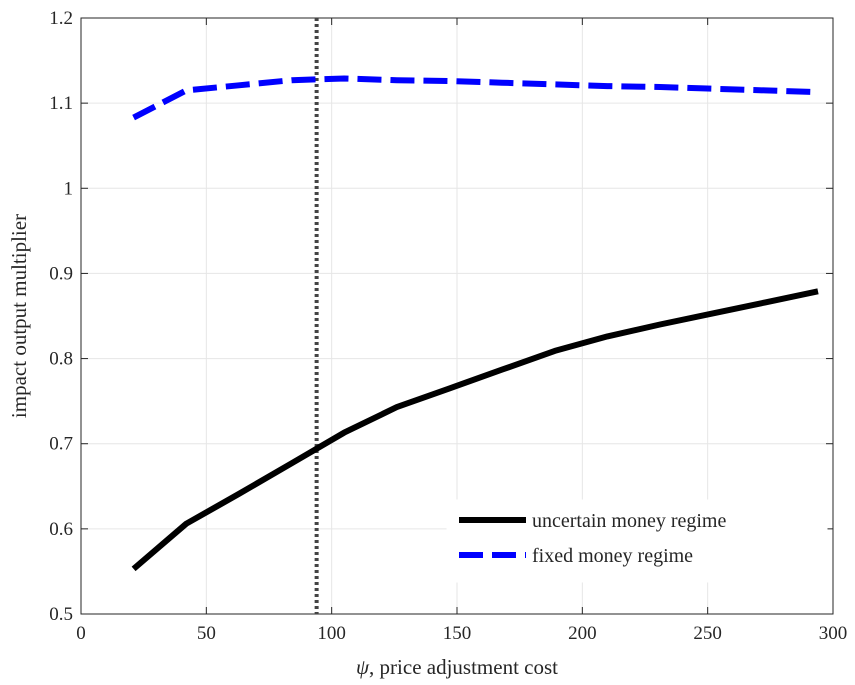 Image resolution: width=855 pixels, height=685 pixels. I want to click on y-tick-label: 0.9, so click(61, 273).